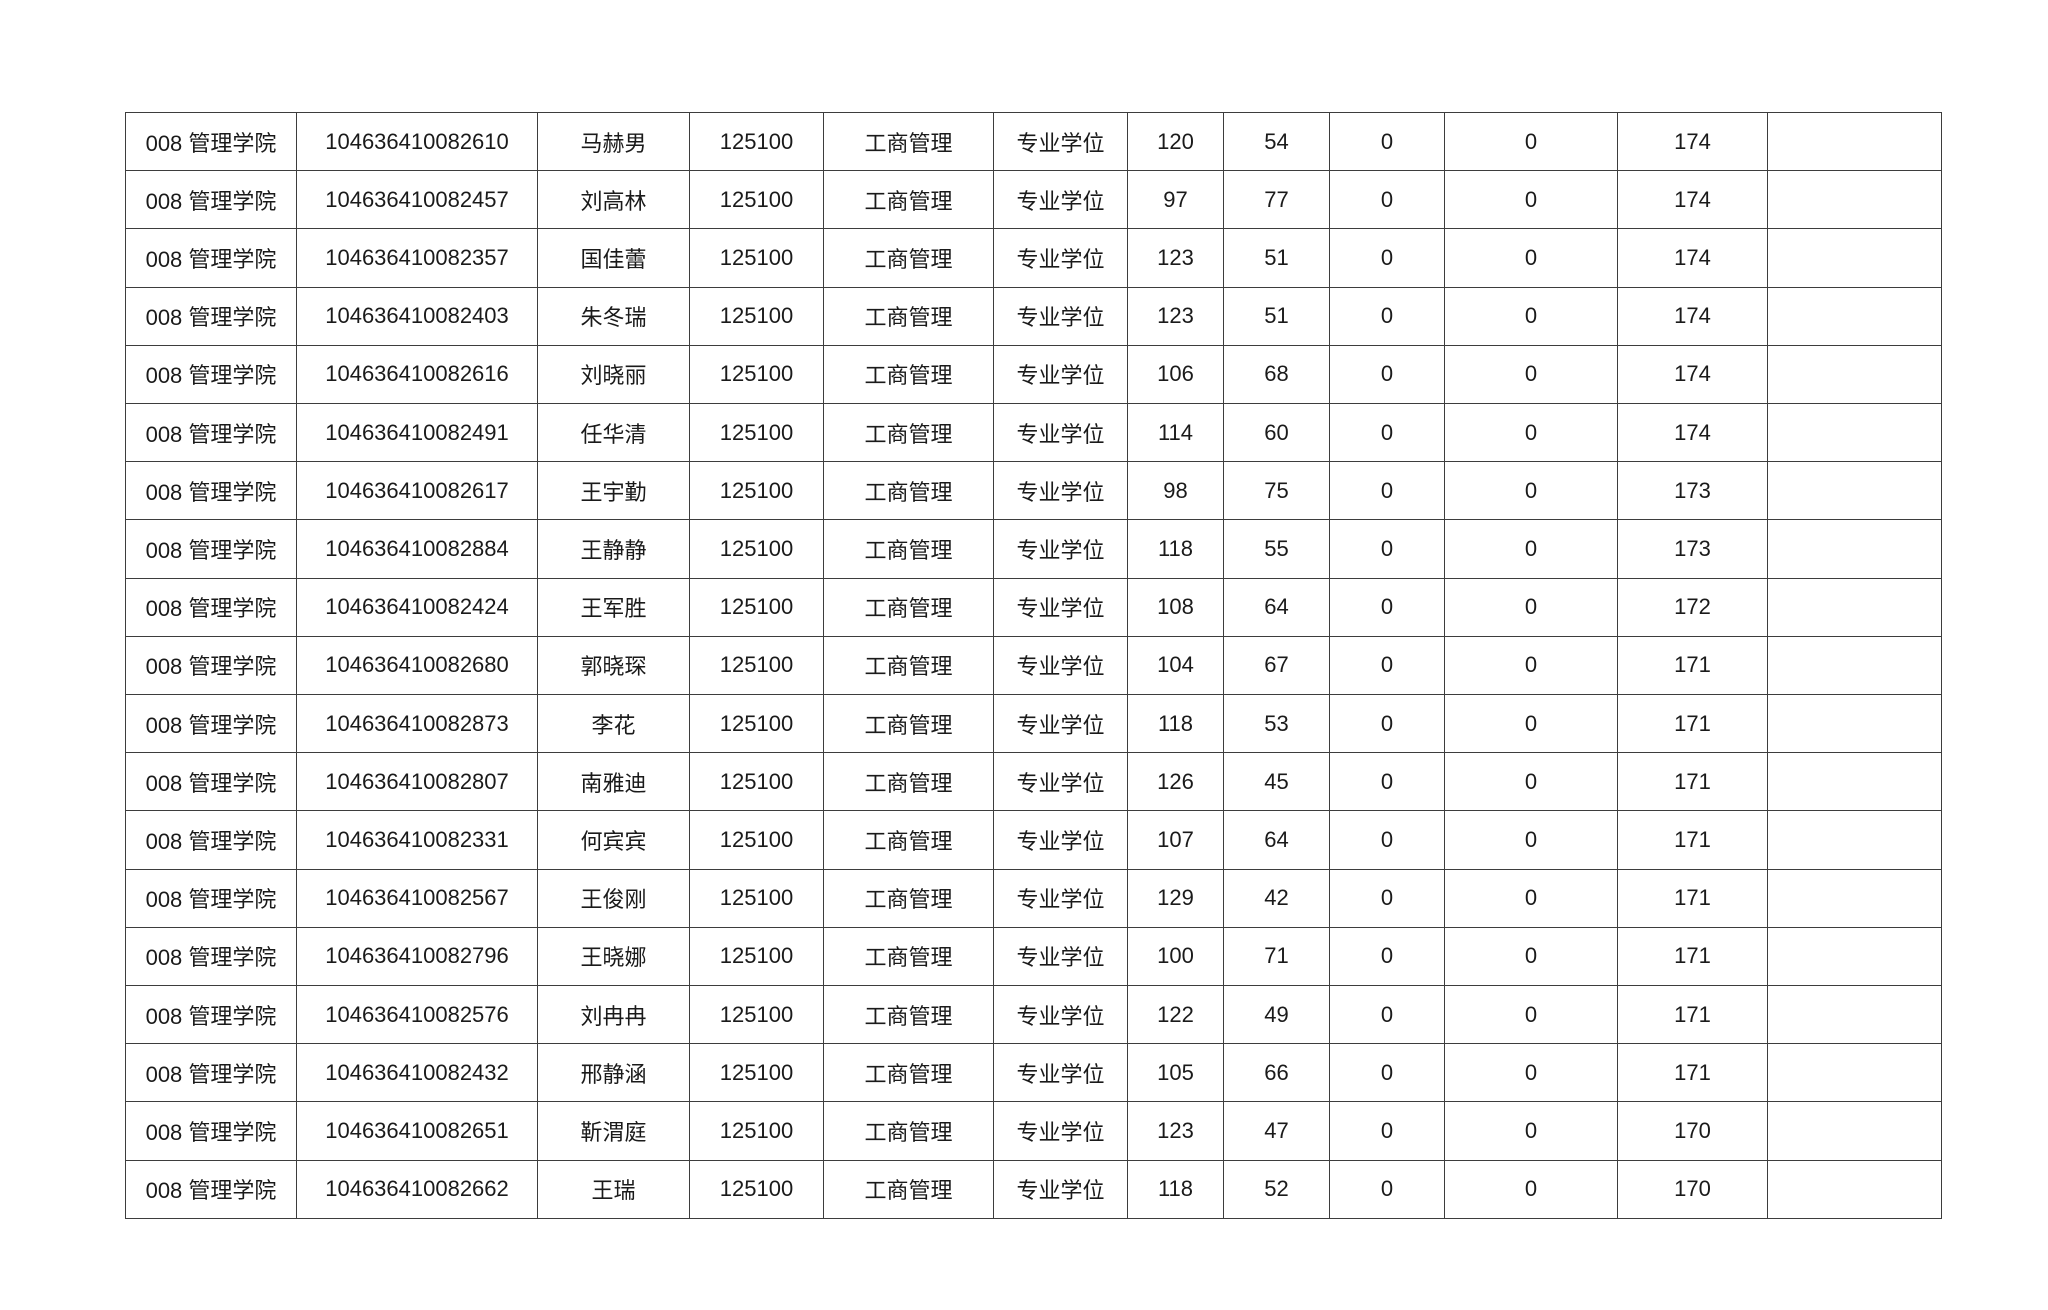 The height and width of the screenshot is (1310, 2048). Describe the element at coordinates (1175, 316) in the screenshot. I see `cell-score1: 123` at that location.